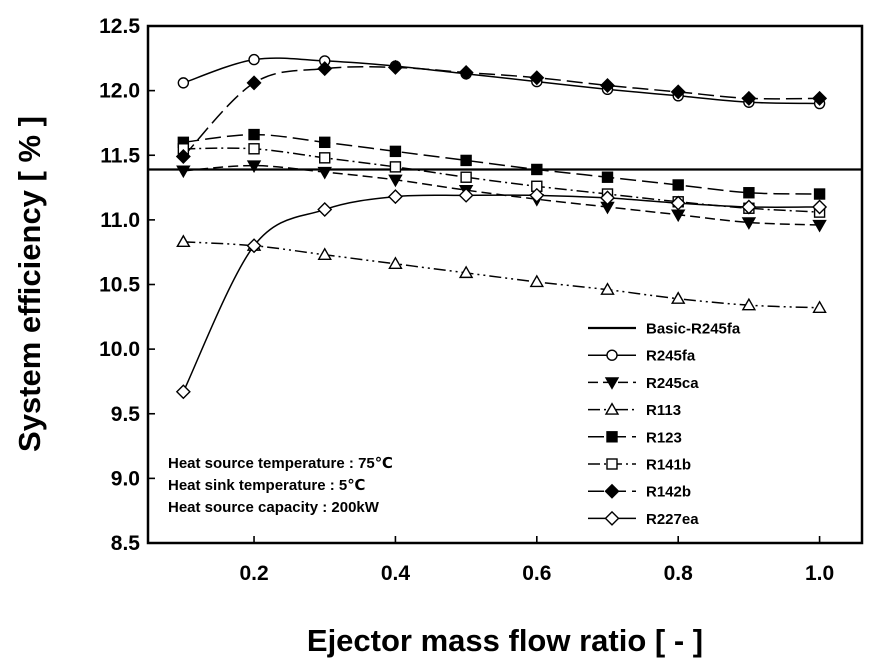  I want to click on legend-marker-r245fa, so click(612, 355).